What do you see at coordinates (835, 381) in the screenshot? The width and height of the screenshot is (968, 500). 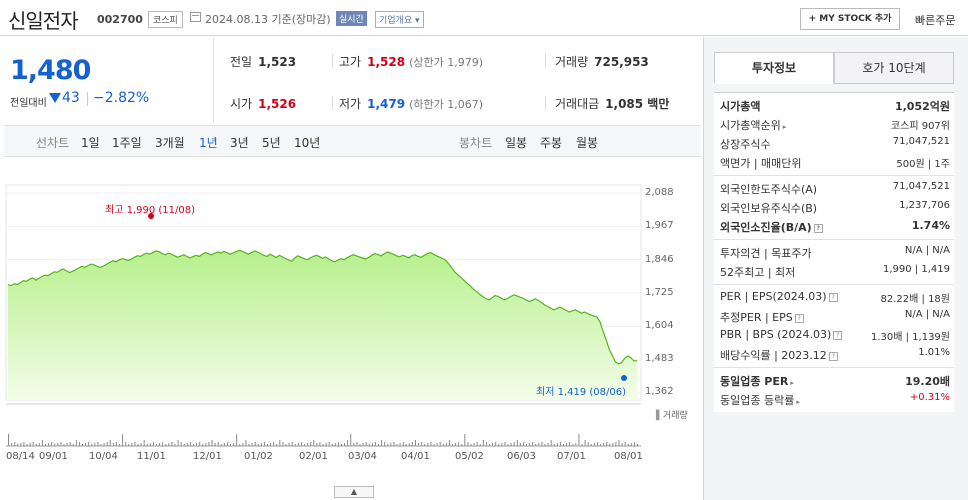 I see `info-row: 동일업종 PER ▸ 19.20배` at bounding box center [835, 381].